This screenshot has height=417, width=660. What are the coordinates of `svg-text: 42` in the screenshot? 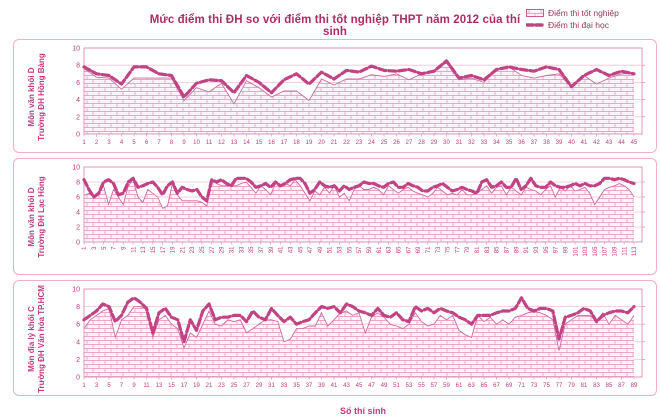 It's located at (596, 143).